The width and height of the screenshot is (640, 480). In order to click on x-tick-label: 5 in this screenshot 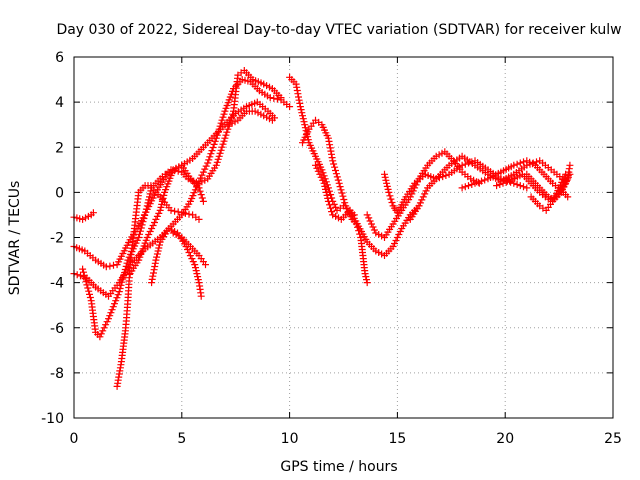, I will do `click(181, 439)`.